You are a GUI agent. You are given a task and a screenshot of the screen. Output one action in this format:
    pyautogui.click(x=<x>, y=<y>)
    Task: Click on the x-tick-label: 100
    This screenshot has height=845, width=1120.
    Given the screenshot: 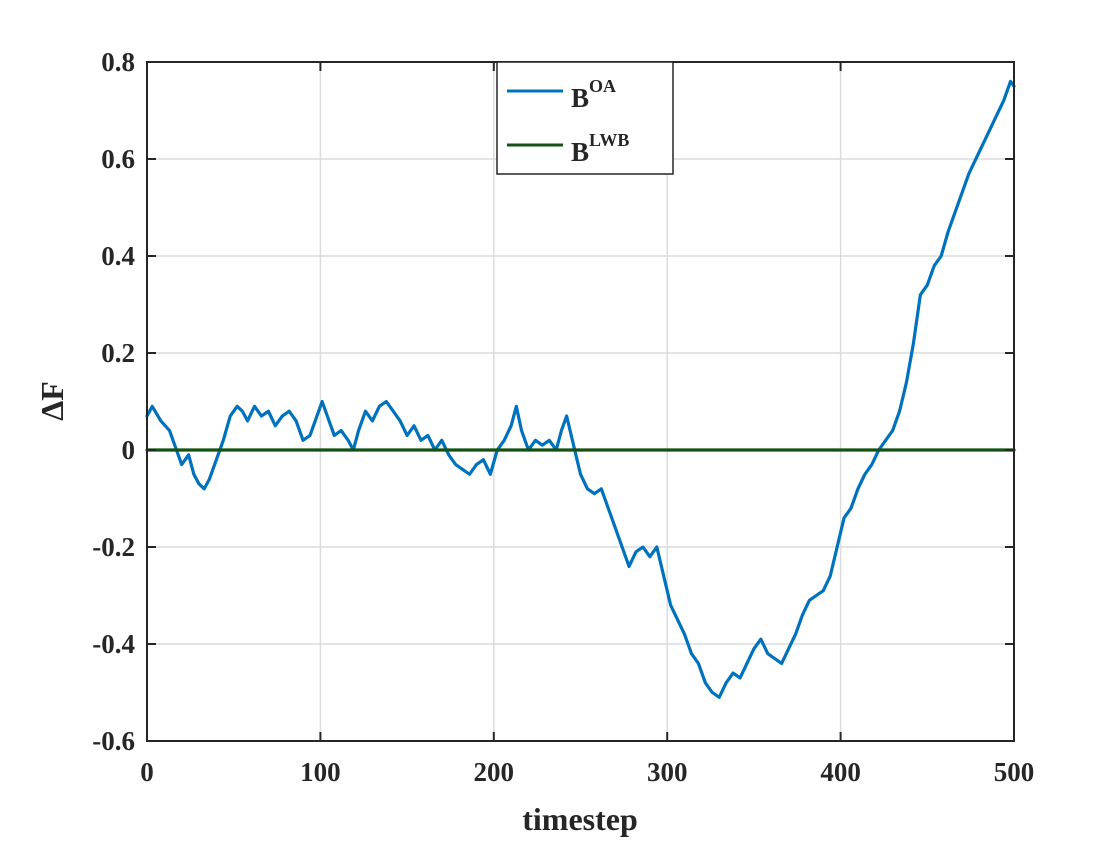 What is the action you would take?
    pyautogui.click(x=320, y=772)
    